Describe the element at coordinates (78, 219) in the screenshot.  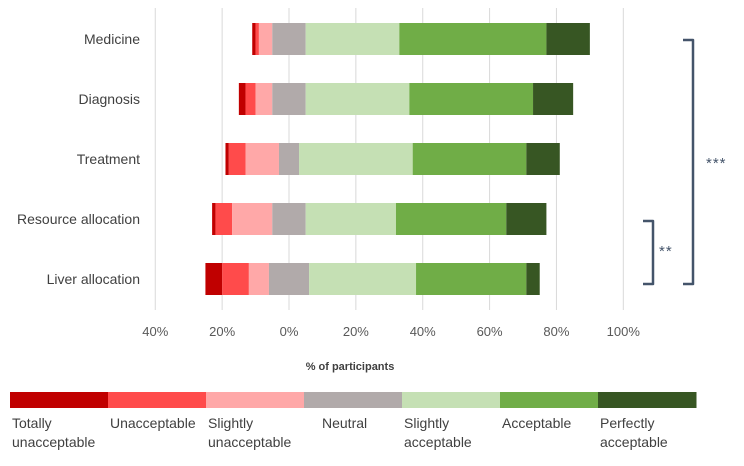
I see `category-label-resource-allocation: Resource allocation` at that location.